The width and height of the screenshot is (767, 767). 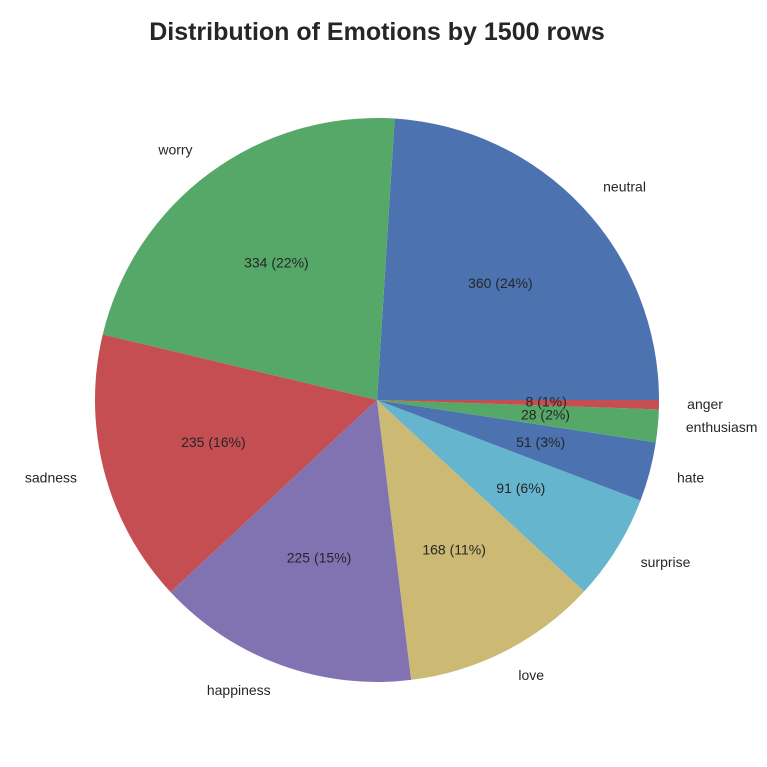 What do you see at coordinates (518, 405) in the screenshot?
I see `pie-slice-anger` at bounding box center [518, 405].